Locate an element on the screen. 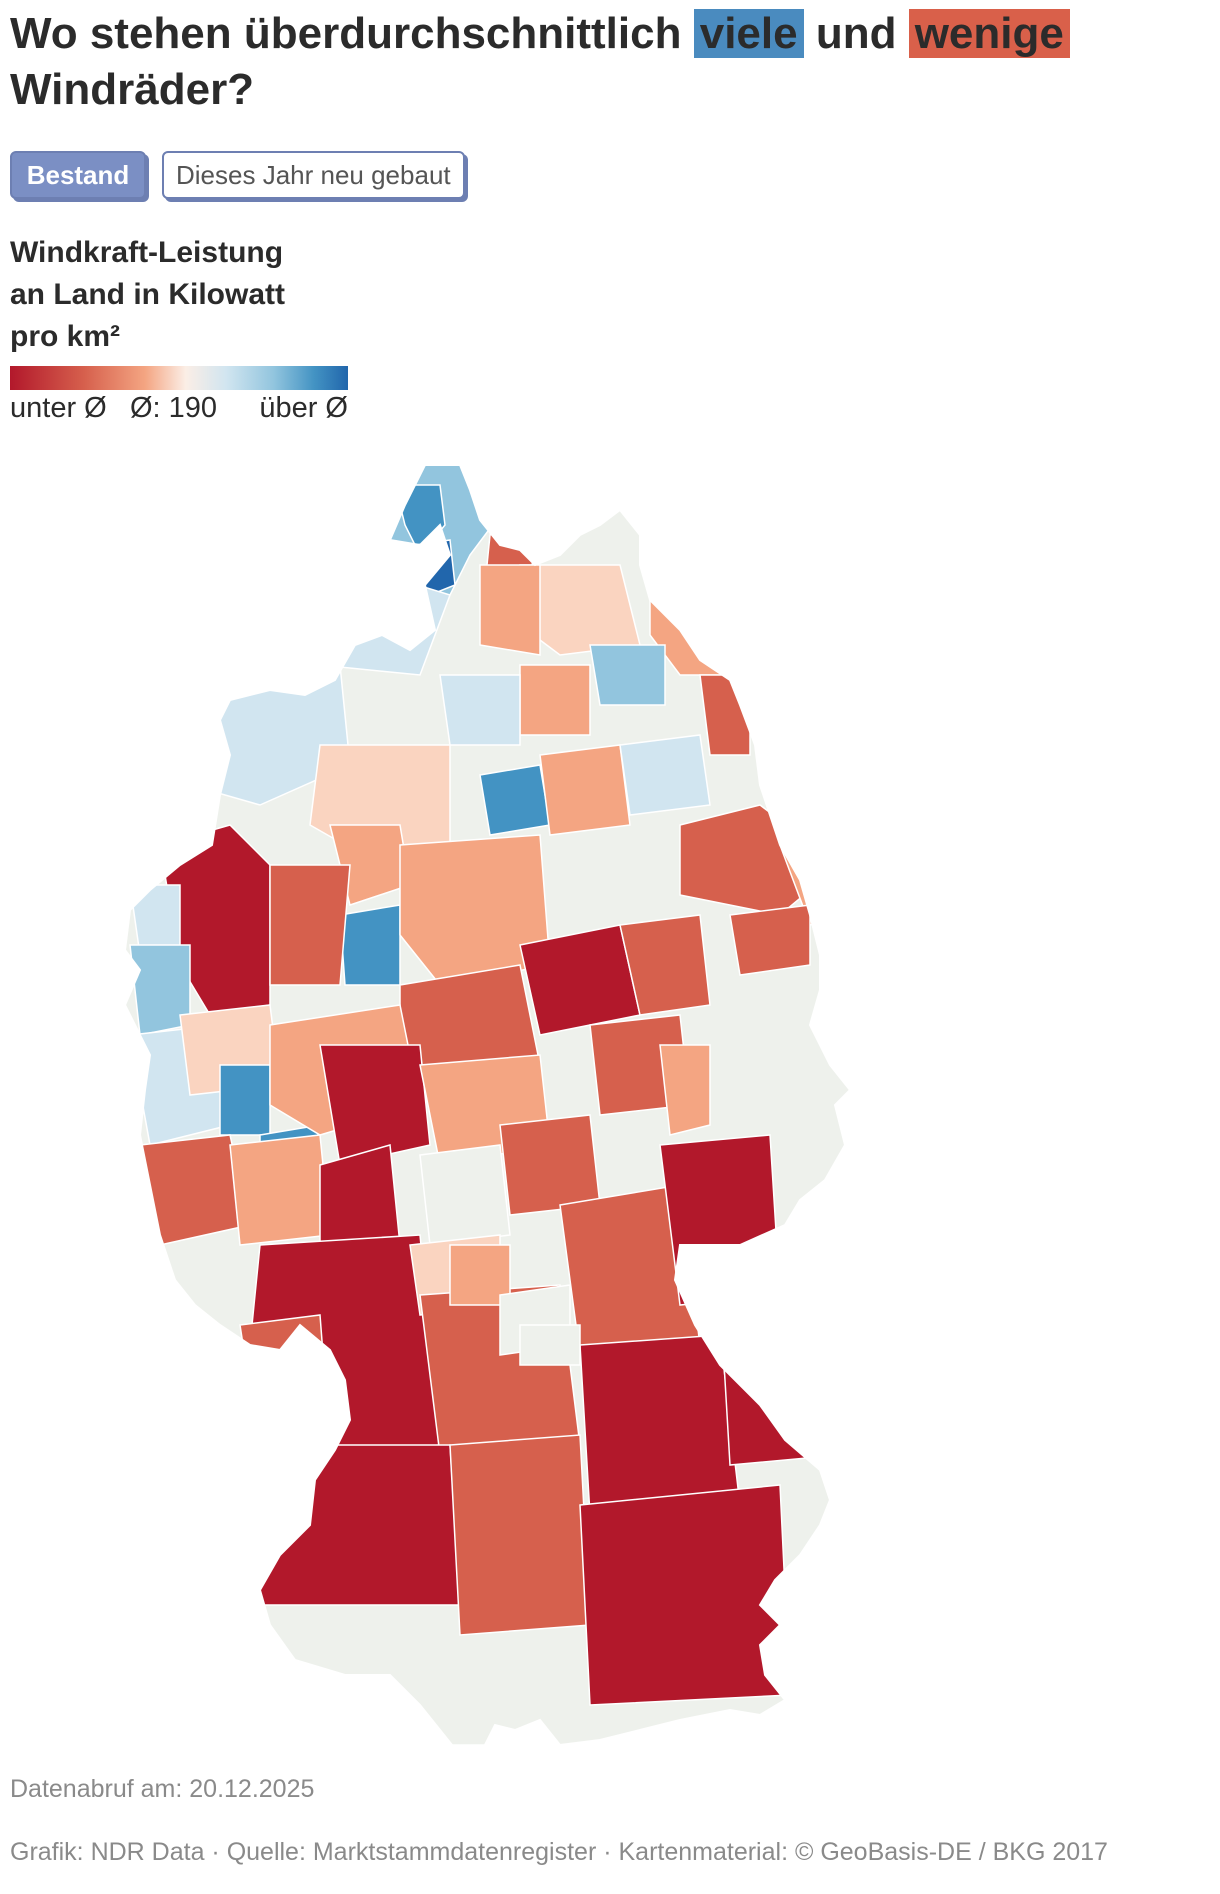  title-highlight-high: viele is located at coordinates (748, 33).